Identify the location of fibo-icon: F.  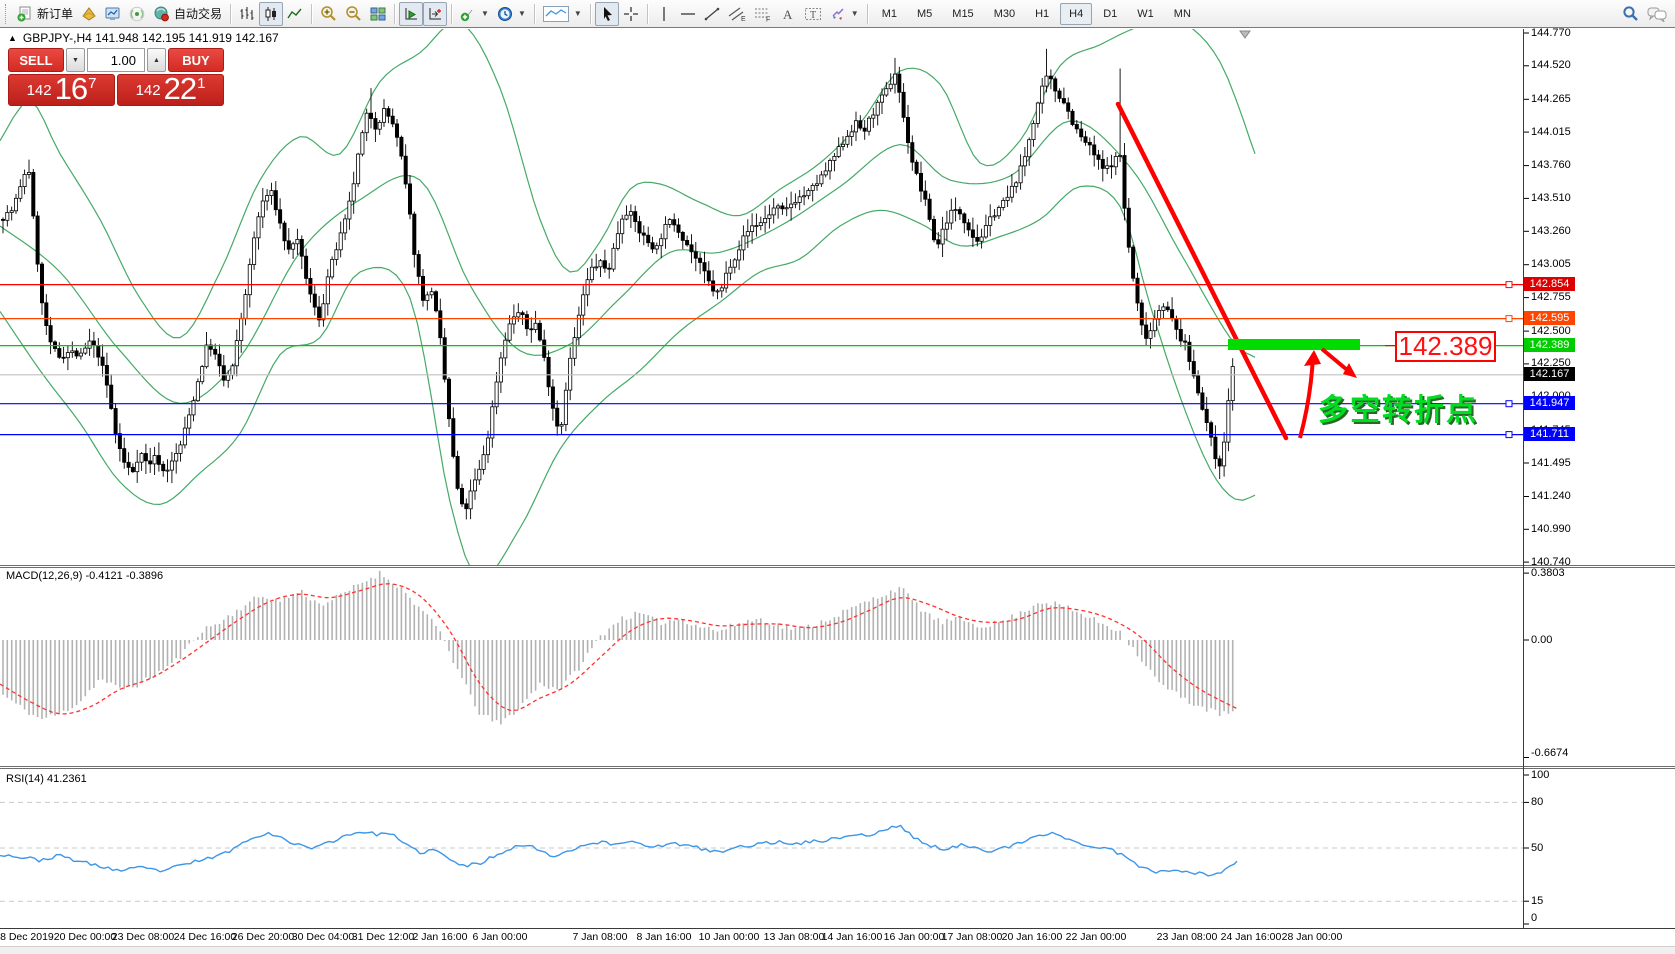
(763, 14).